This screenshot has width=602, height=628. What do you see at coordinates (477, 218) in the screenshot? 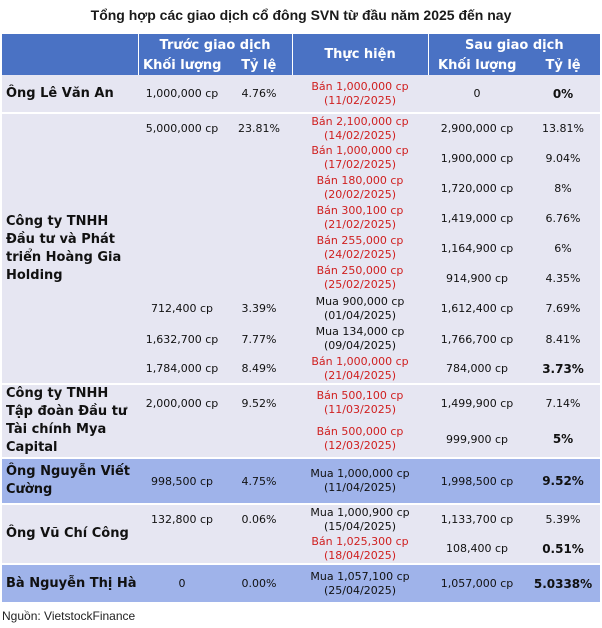
I see `after-volume: 1,419,000 cp` at bounding box center [477, 218].